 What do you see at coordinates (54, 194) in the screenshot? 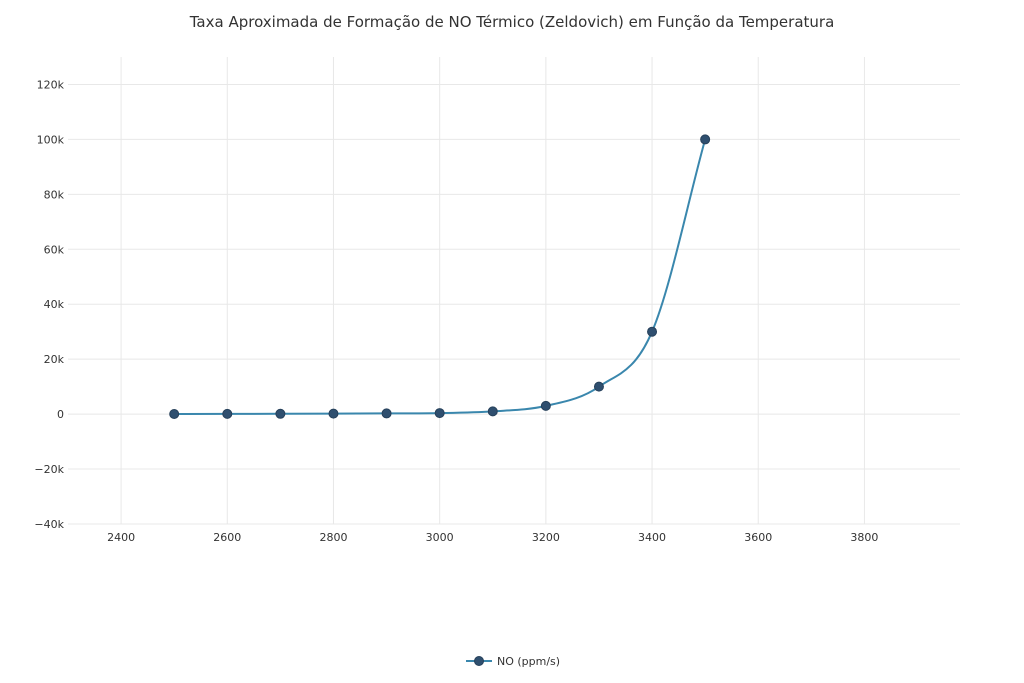
I see `y-tick-label: 80k` at bounding box center [54, 194].